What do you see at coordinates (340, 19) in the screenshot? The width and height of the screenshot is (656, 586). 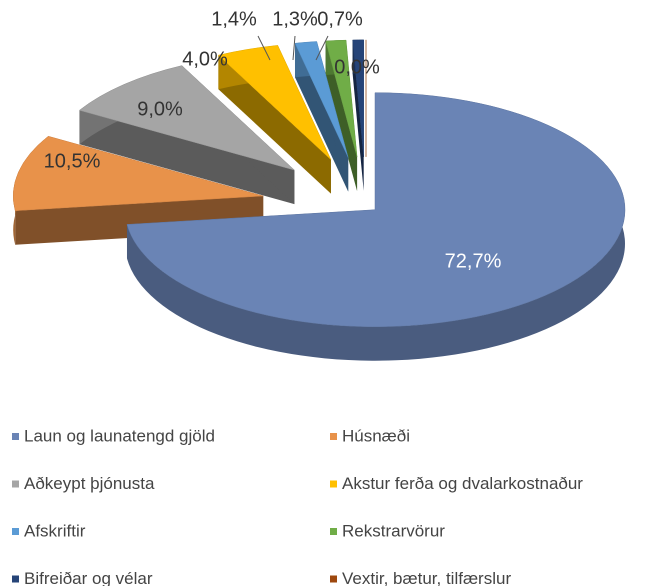 I see `data-label: 0,7%` at bounding box center [340, 19].